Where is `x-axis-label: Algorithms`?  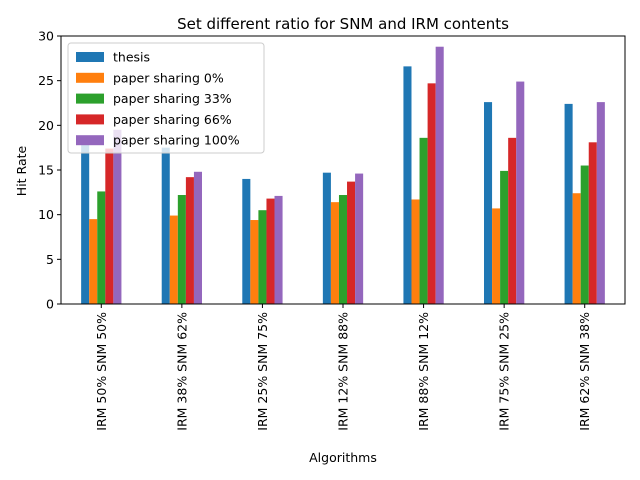 x-axis-label: Algorithms is located at coordinates (343, 457).